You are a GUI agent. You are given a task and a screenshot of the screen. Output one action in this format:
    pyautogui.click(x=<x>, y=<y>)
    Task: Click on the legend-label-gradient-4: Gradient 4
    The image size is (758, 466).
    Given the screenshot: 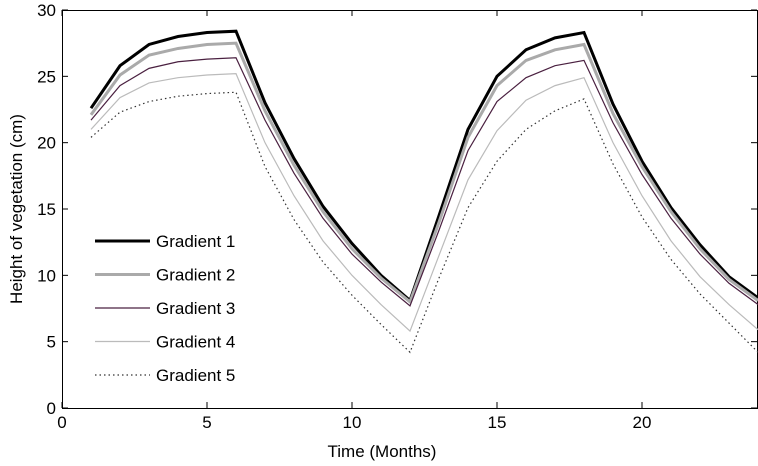 What is the action you would take?
    pyautogui.click(x=195, y=342)
    